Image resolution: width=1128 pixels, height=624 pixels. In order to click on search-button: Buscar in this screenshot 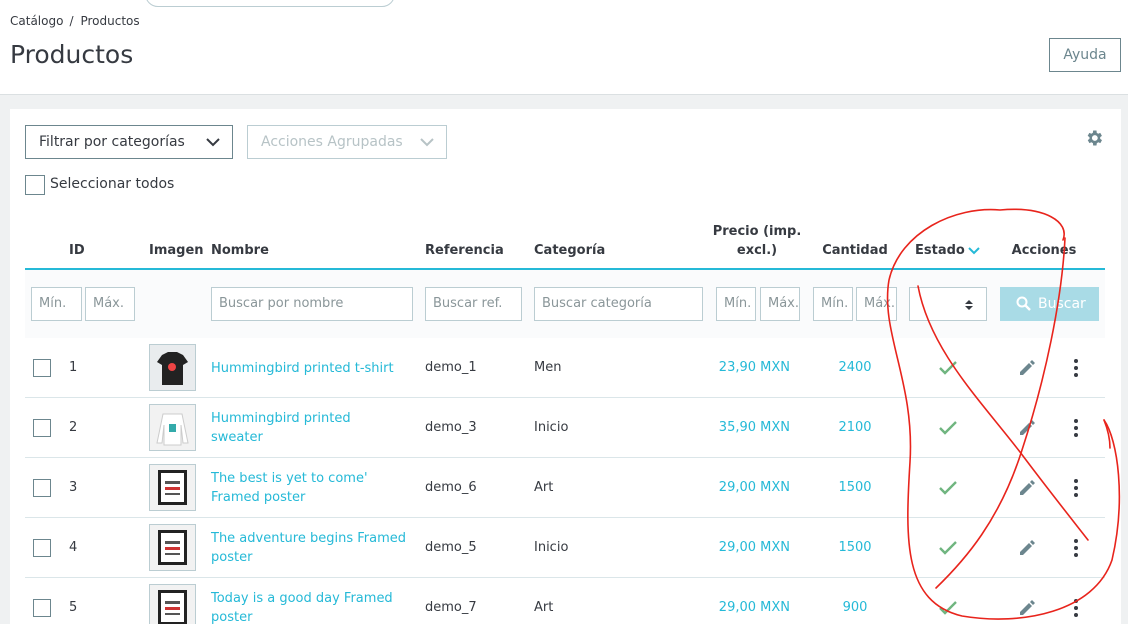, I will do `click(1049, 304)`.